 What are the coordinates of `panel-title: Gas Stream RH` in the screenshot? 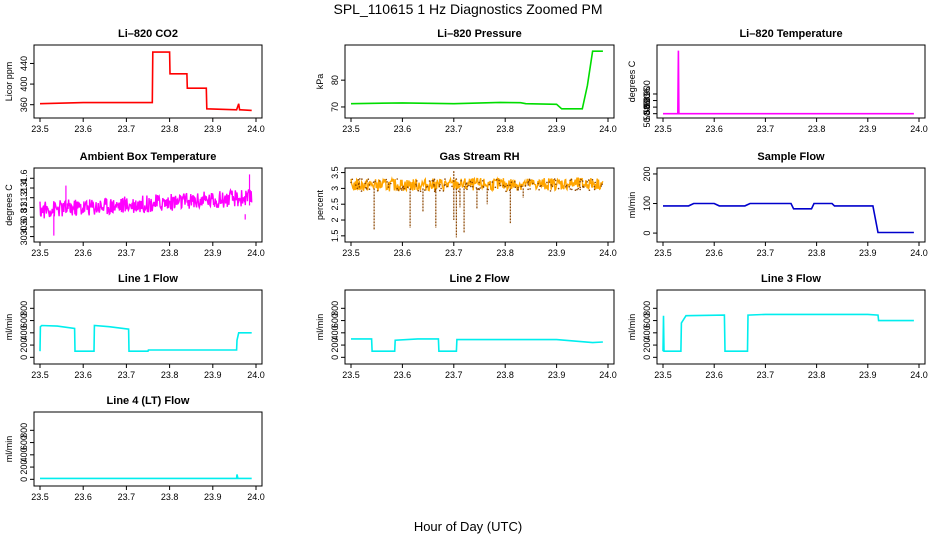 It's located at (479, 157).